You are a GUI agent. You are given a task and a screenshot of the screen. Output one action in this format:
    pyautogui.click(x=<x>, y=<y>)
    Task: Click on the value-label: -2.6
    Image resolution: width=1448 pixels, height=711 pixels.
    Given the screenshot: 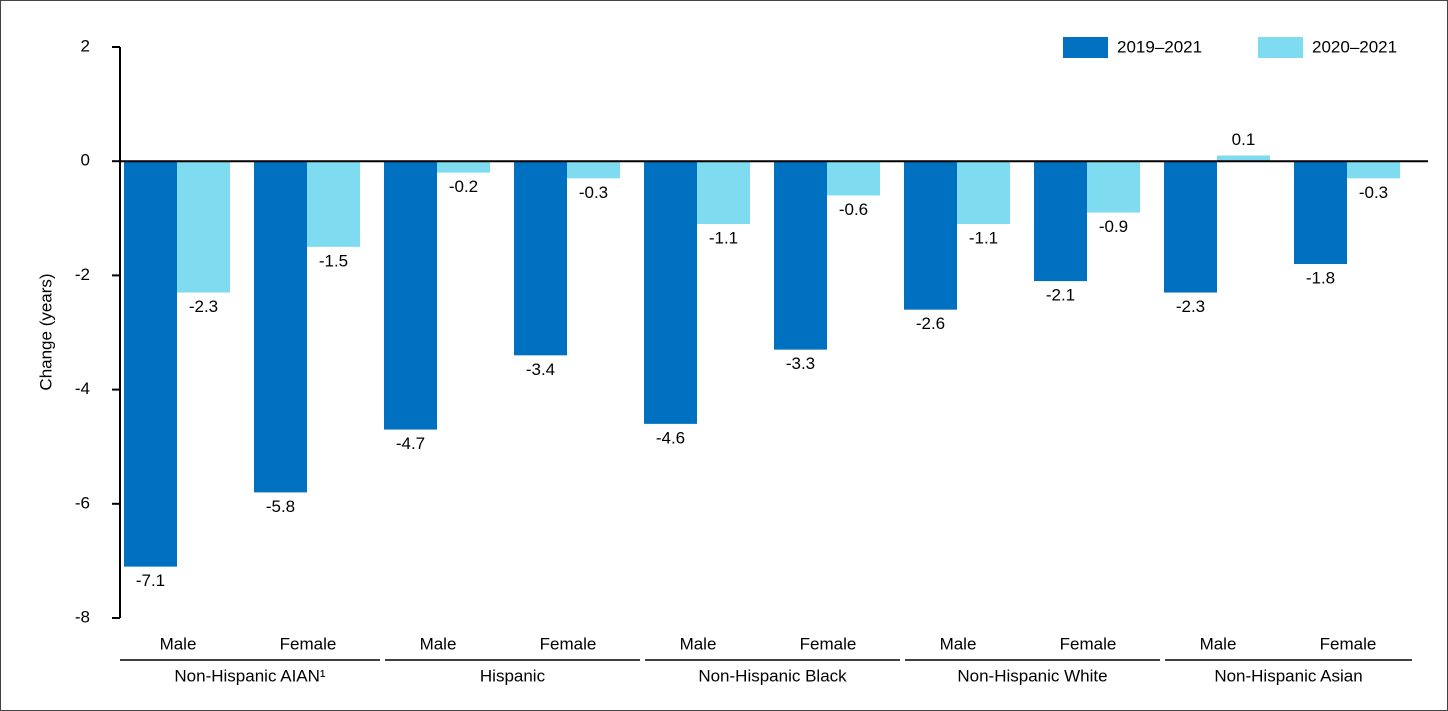 What is the action you would take?
    pyautogui.click(x=930, y=323)
    